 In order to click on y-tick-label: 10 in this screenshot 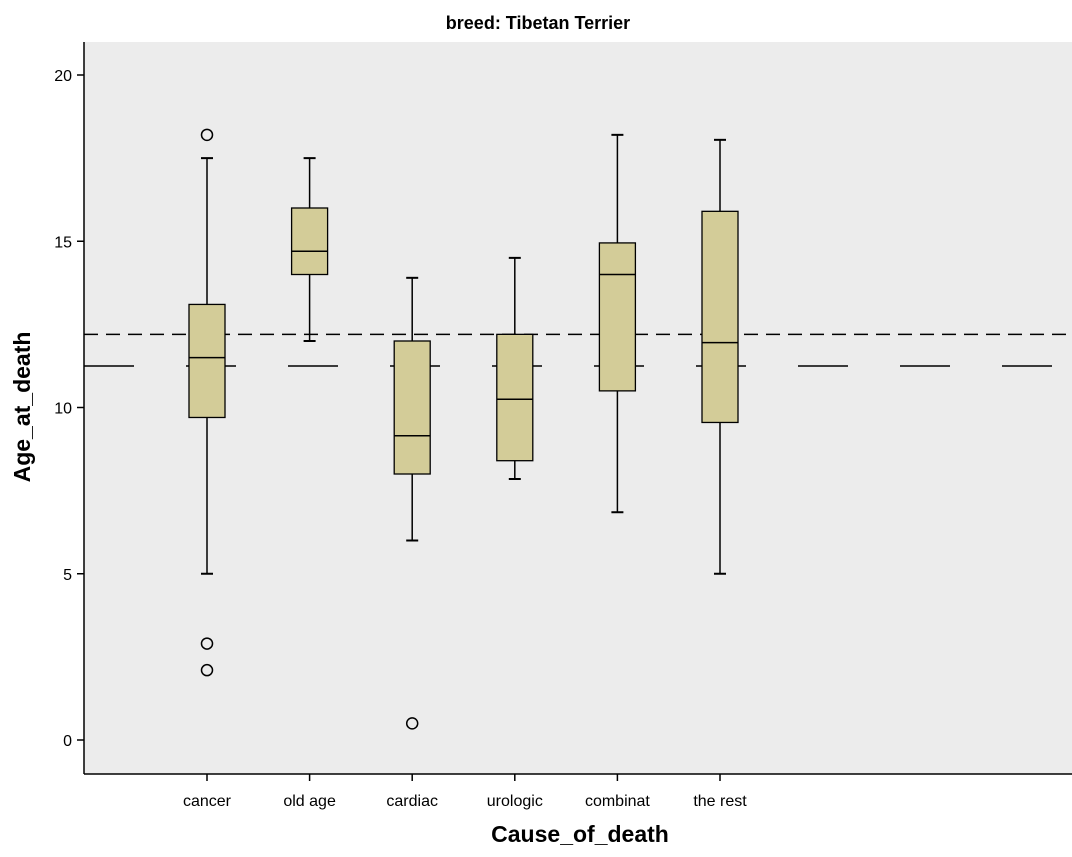, I will do `click(63, 409)`.